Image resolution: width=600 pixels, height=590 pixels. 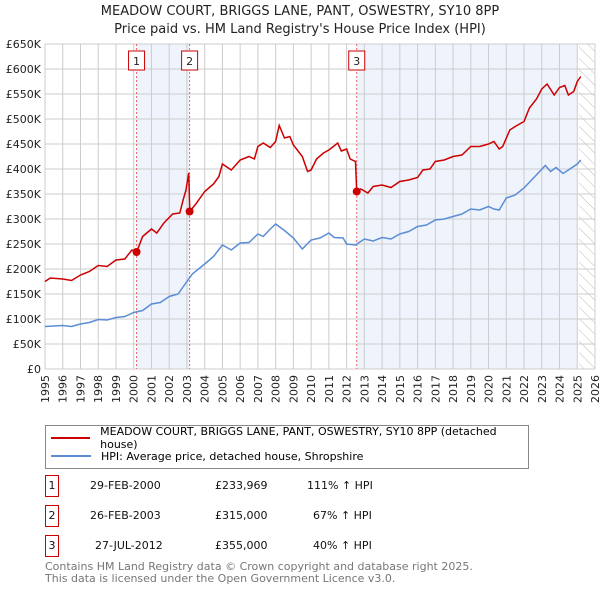 What do you see at coordinates (27, 344) in the screenshot?
I see `y-tick-label: £50K` at bounding box center [27, 344].